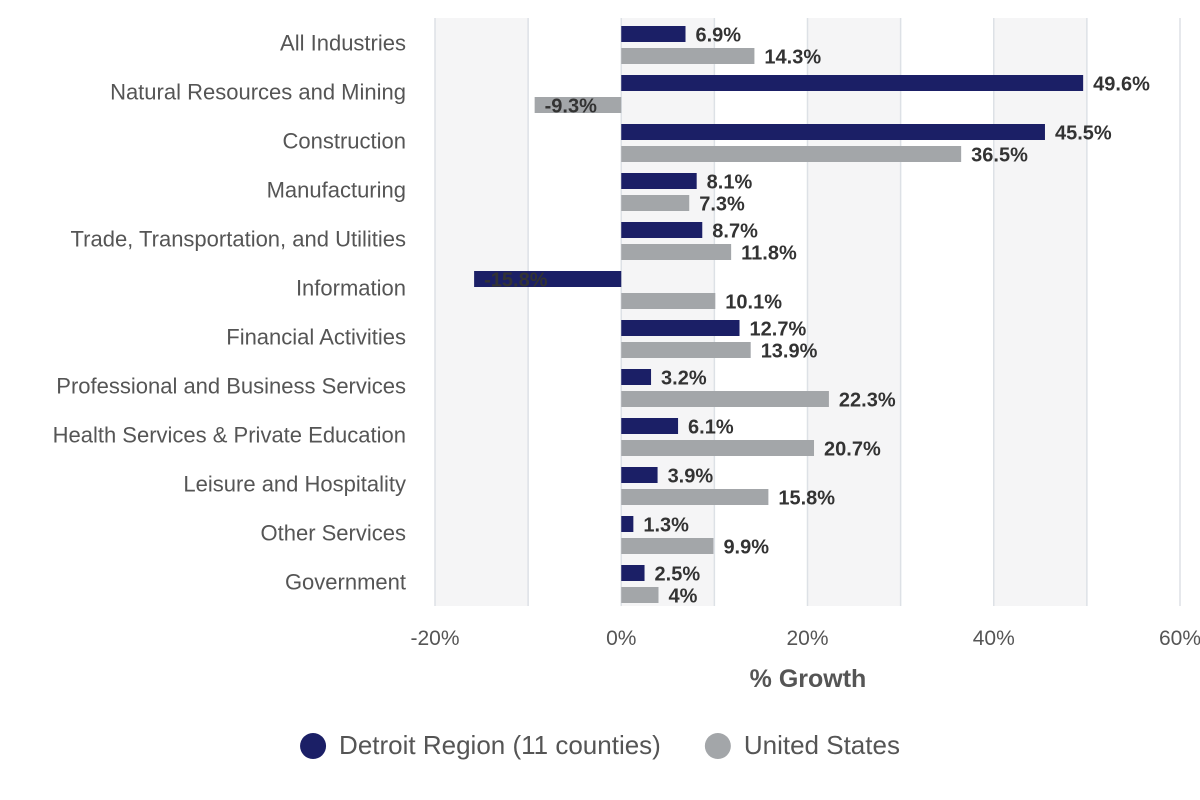  I want to click on data-label-us: 15.8%, so click(806, 498).